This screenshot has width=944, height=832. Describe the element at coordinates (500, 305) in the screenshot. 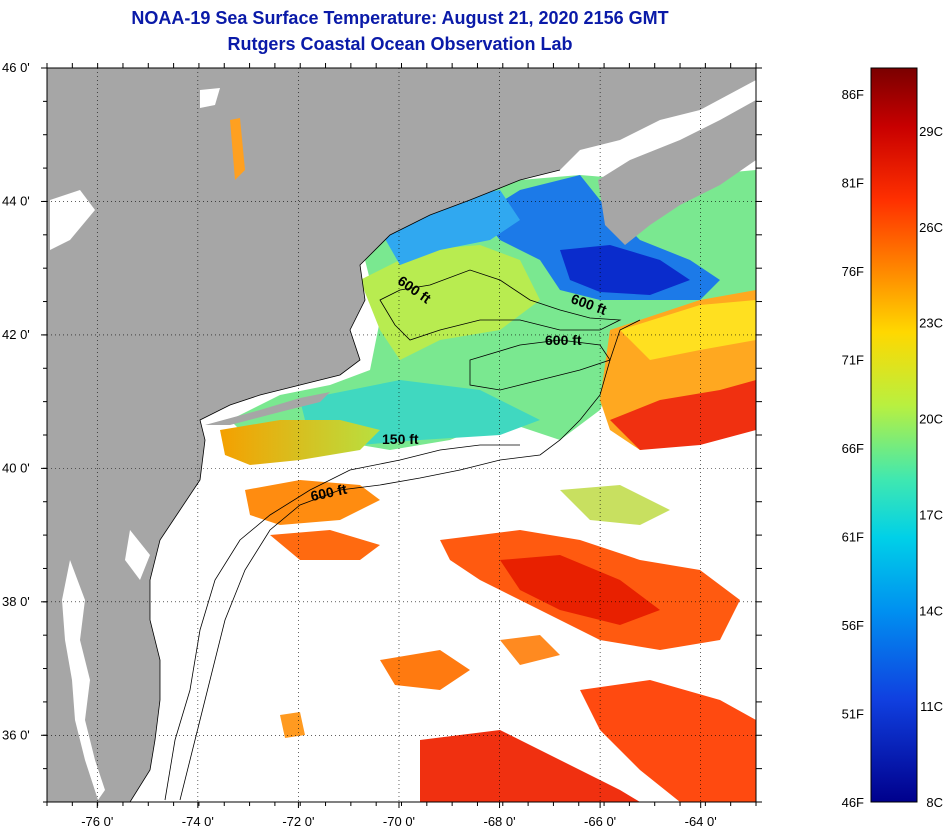

I see `isobath-gulf-of-maine` at that location.